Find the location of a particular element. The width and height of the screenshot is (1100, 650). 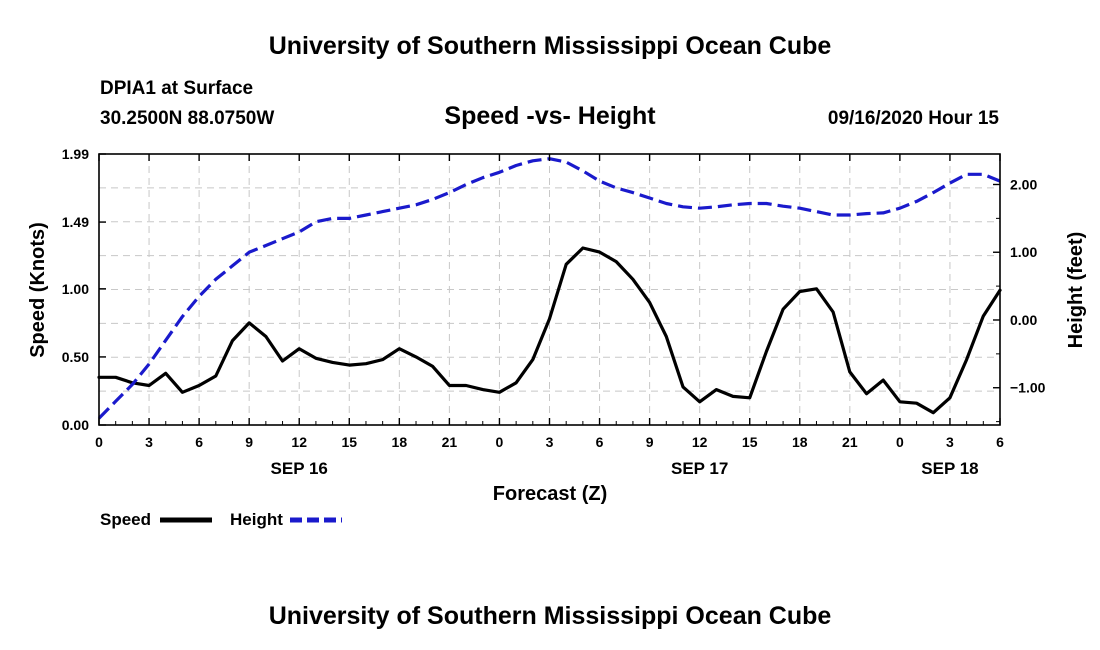

station-label: DPIA1 at Surface is located at coordinates (176, 88).